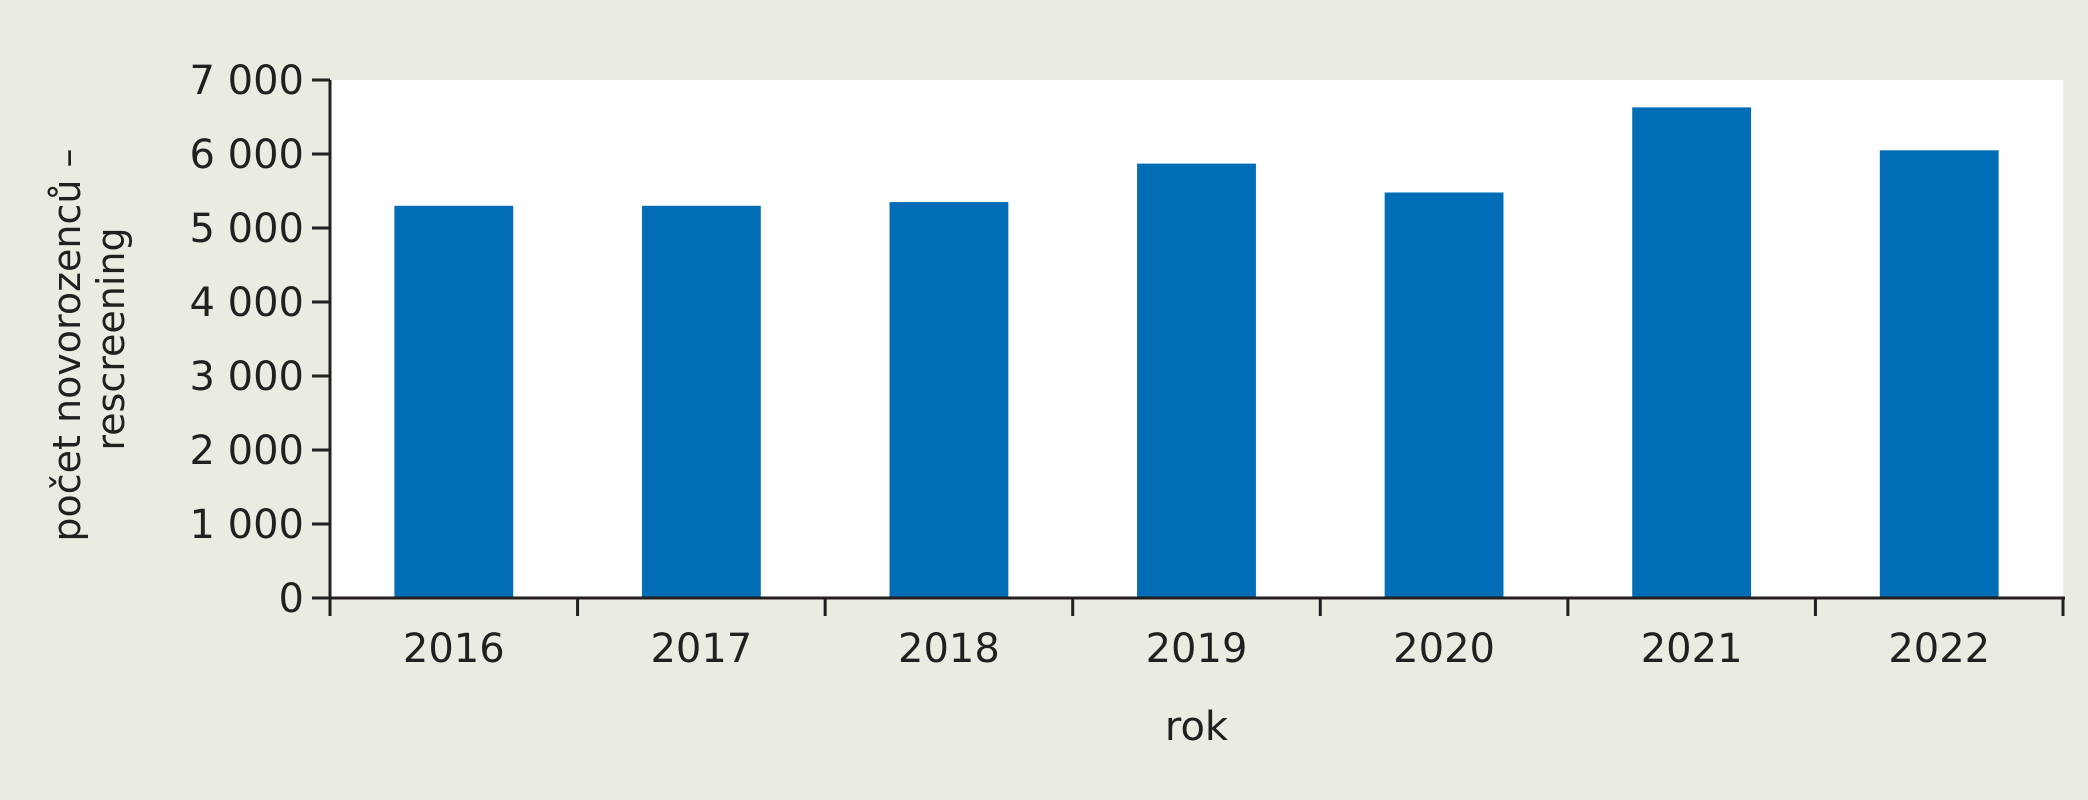 This screenshot has width=2088, height=800. What do you see at coordinates (949, 400) in the screenshot?
I see `bar-2018` at bounding box center [949, 400].